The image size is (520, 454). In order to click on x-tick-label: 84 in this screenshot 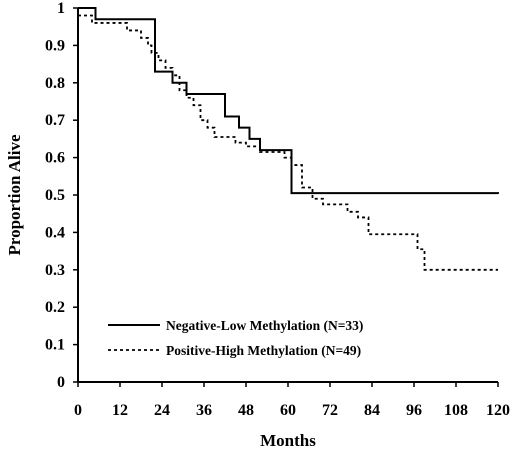, I will do `click(372, 410)`.